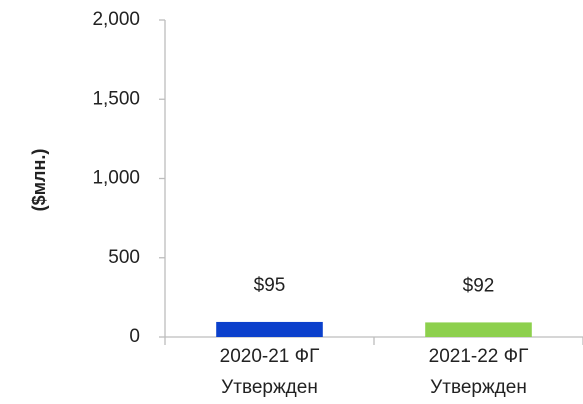  Describe the element at coordinates (270, 356) in the screenshot. I see `x-tick-label: 2020-21 ФГ` at that location.